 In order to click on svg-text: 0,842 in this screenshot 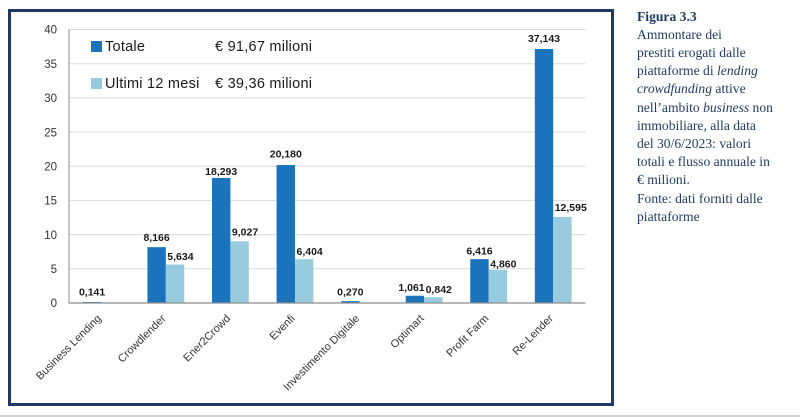, I will do `click(439, 290)`.